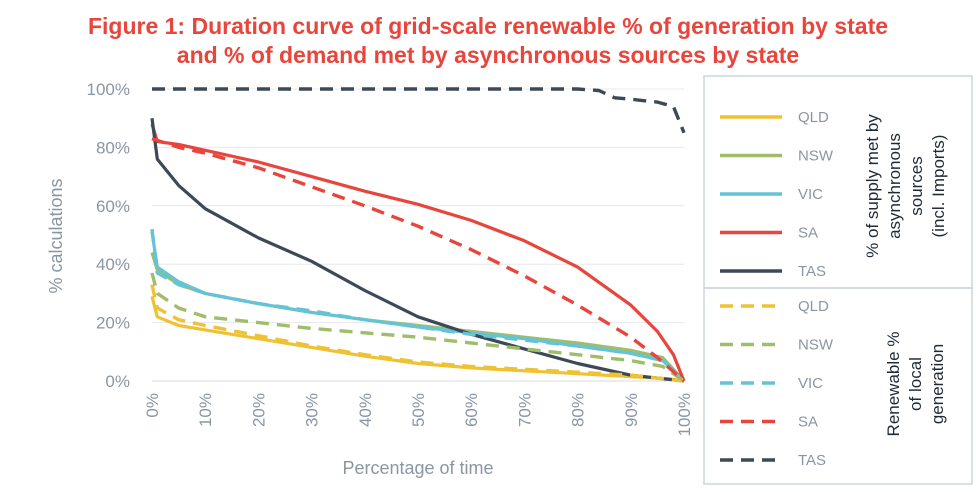 Image resolution: width=976 pixels, height=492 pixels. I want to click on y-axis-ticks: 0% 20% 40% 60% 80% 100%, so click(108, 235).